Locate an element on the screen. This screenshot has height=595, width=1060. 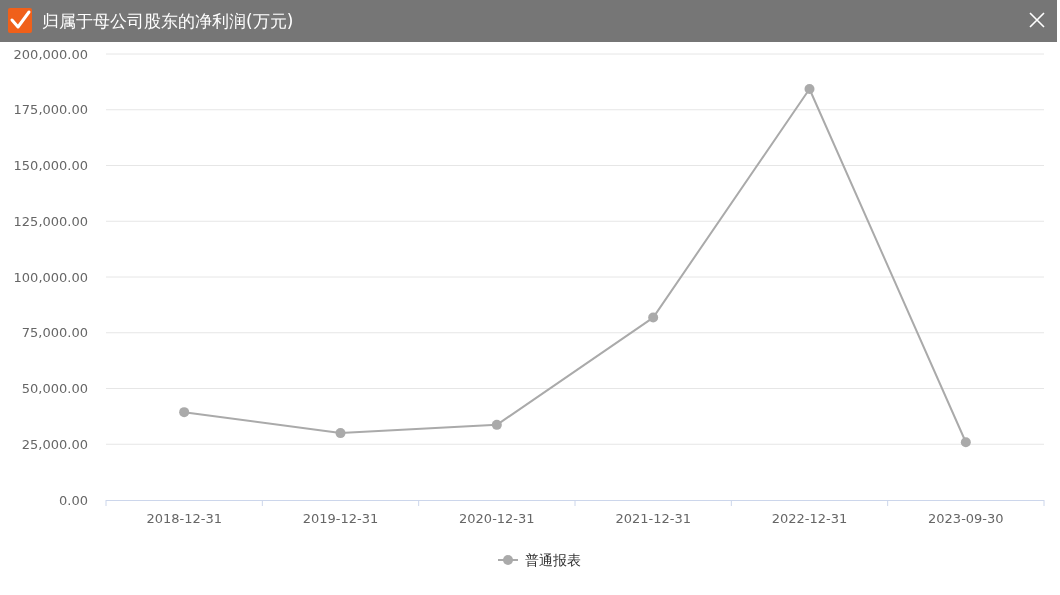
y-tick-label: 0.00 is located at coordinates (73, 500).